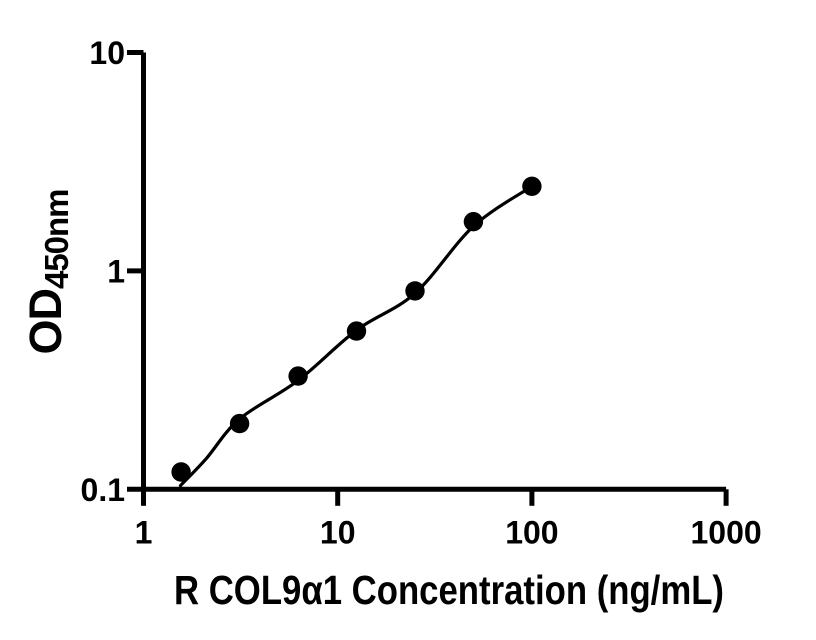 This screenshot has width=816, height=640. I want to click on x-tick-label: 1, so click(144, 532).